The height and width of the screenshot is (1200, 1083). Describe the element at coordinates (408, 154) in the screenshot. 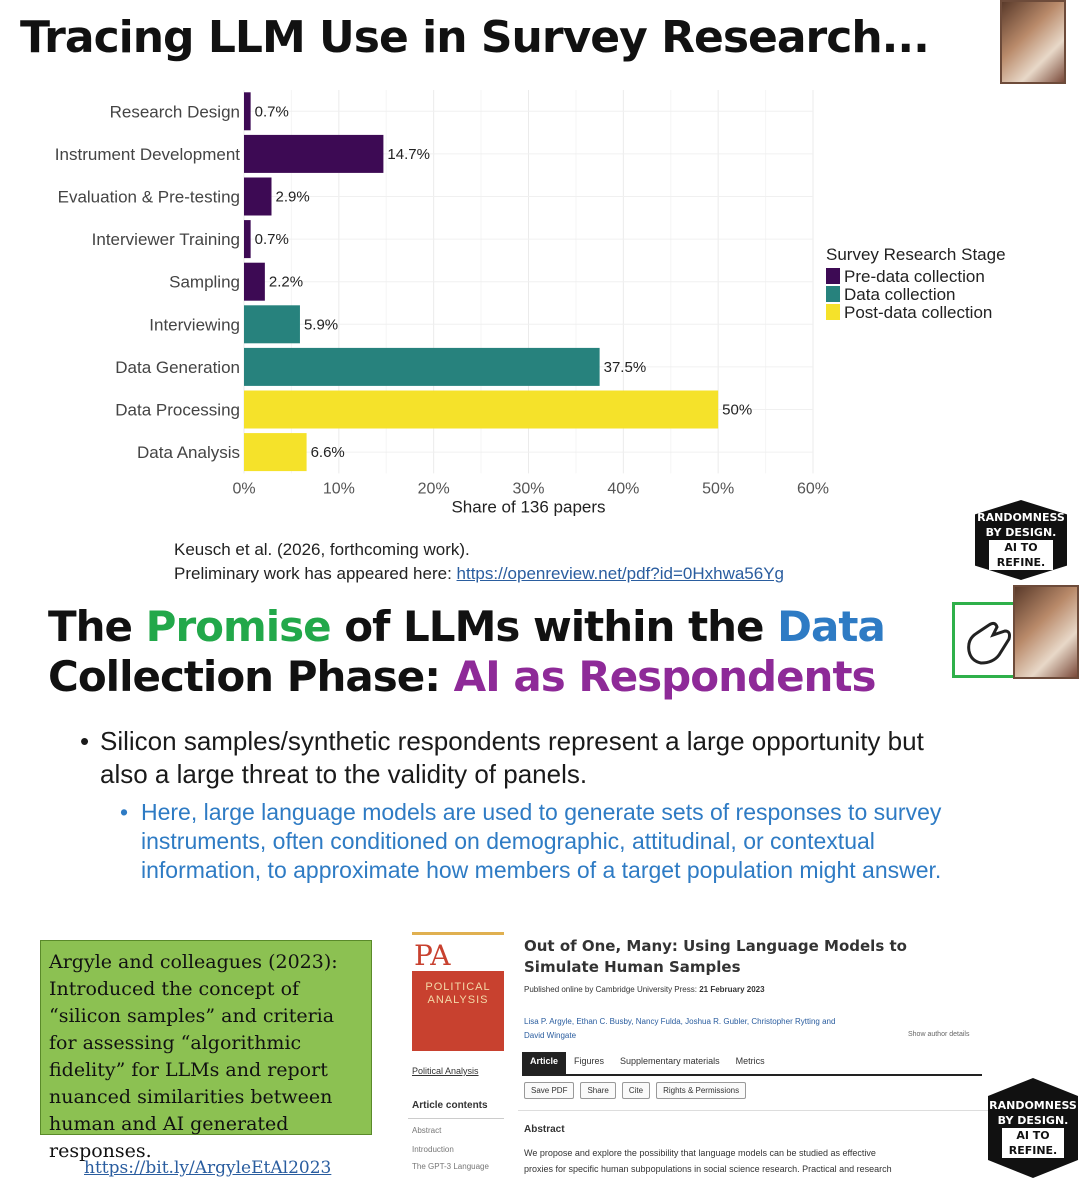

I see `value-label: 14.7%` at that location.